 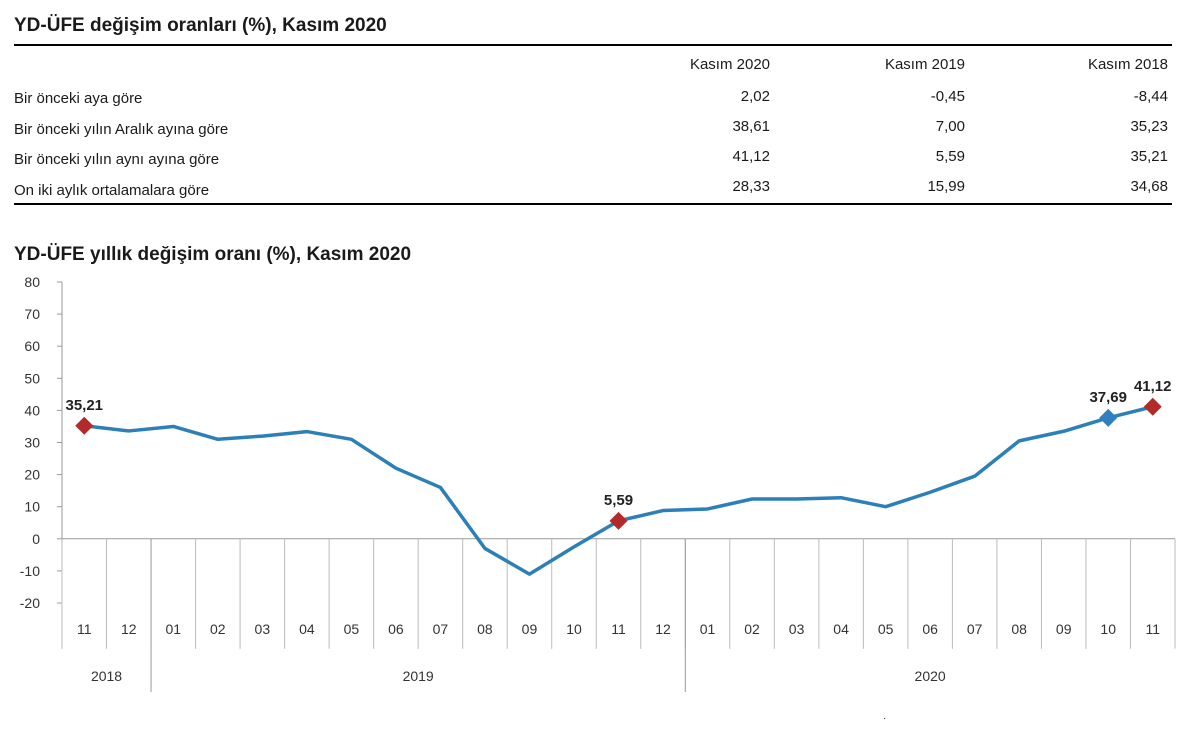 What do you see at coordinates (751, 126) in the screenshot?
I see `table-cell: 38,61` at bounding box center [751, 126].